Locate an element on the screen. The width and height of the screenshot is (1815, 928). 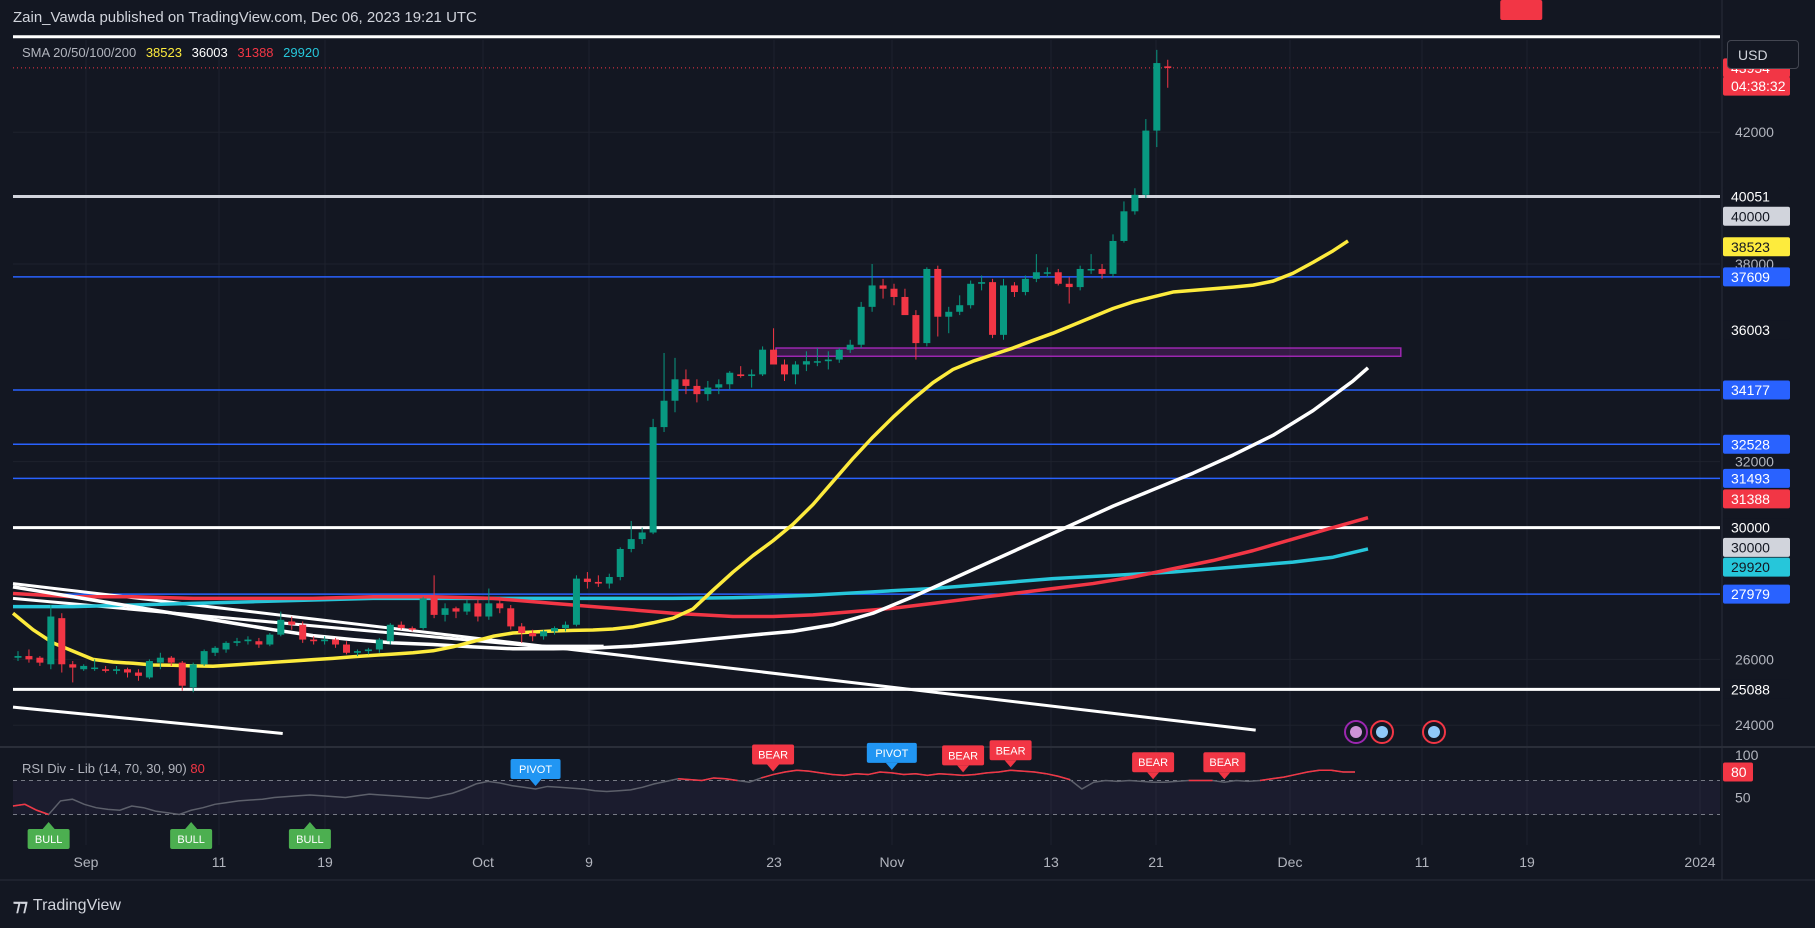
price-label: 37609 is located at coordinates (1756, 277).